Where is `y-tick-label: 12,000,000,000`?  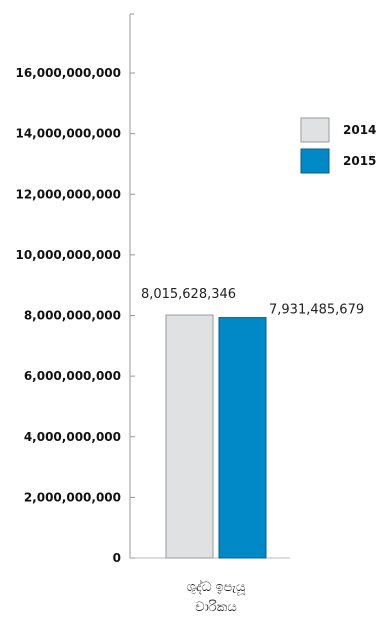 y-tick-label: 12,000,000,000 is located at coordinates (68, 194).